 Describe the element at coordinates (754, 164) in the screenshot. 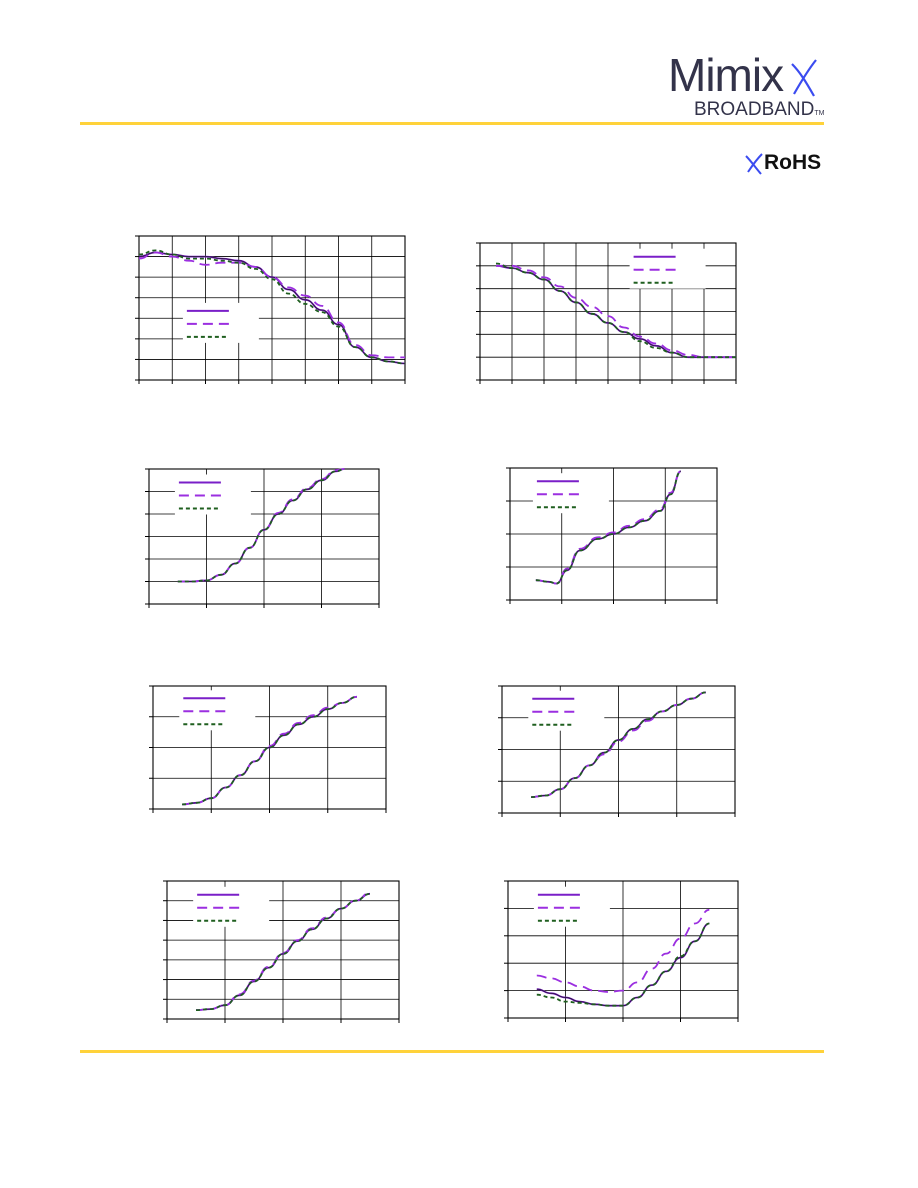

I see `rohs-x-icon` at that location.